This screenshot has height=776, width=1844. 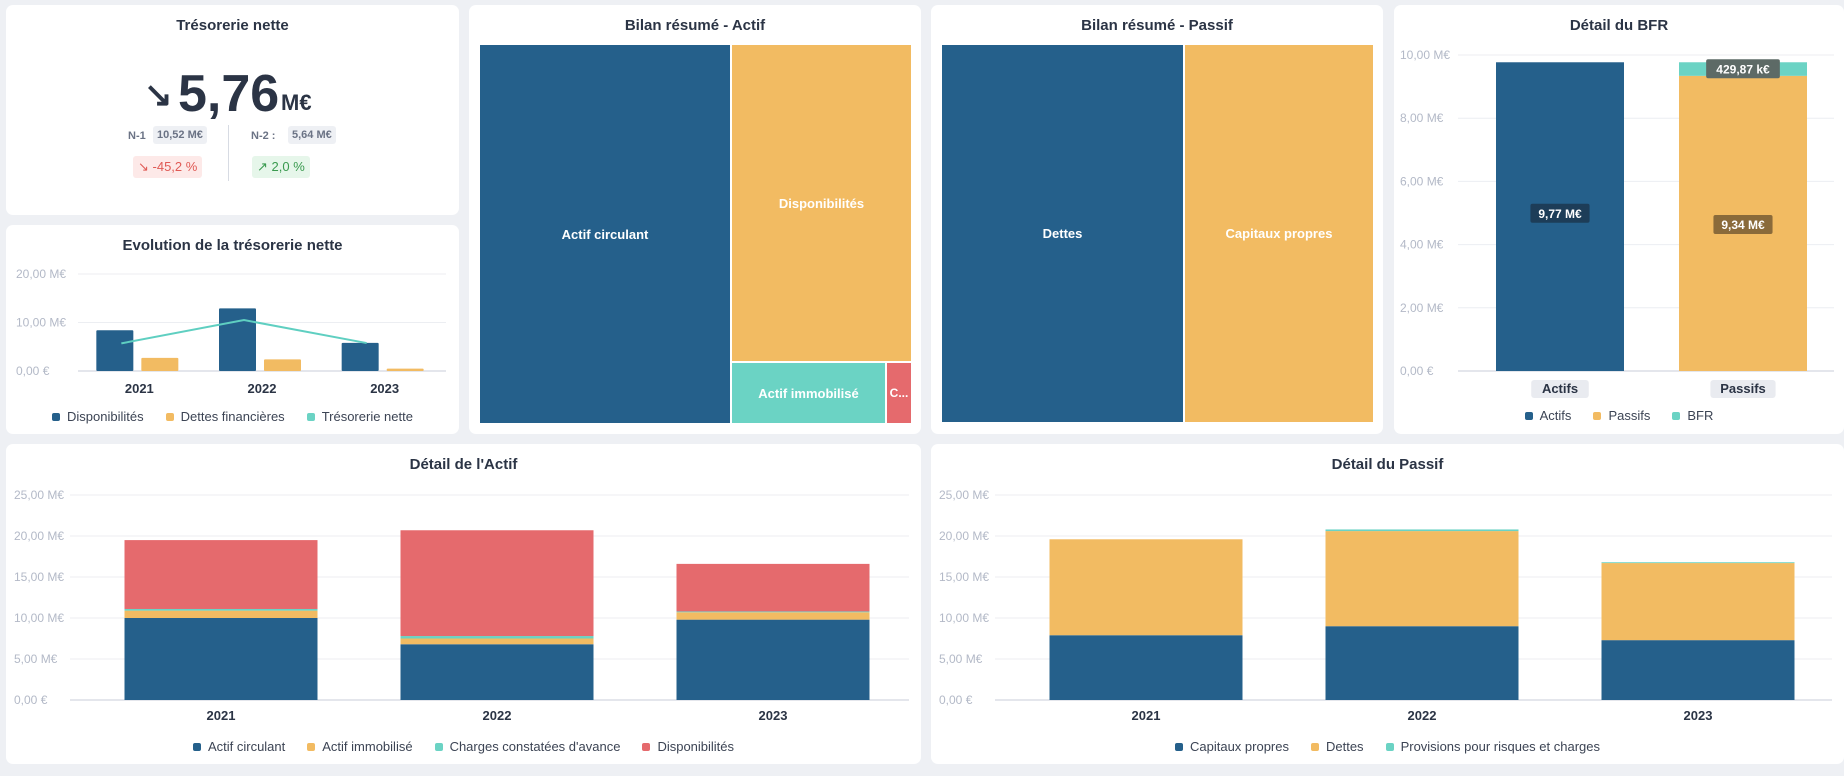 I want to click on actif-summary-title: Bilan résumé - Actif, so click(x=695, y=25).